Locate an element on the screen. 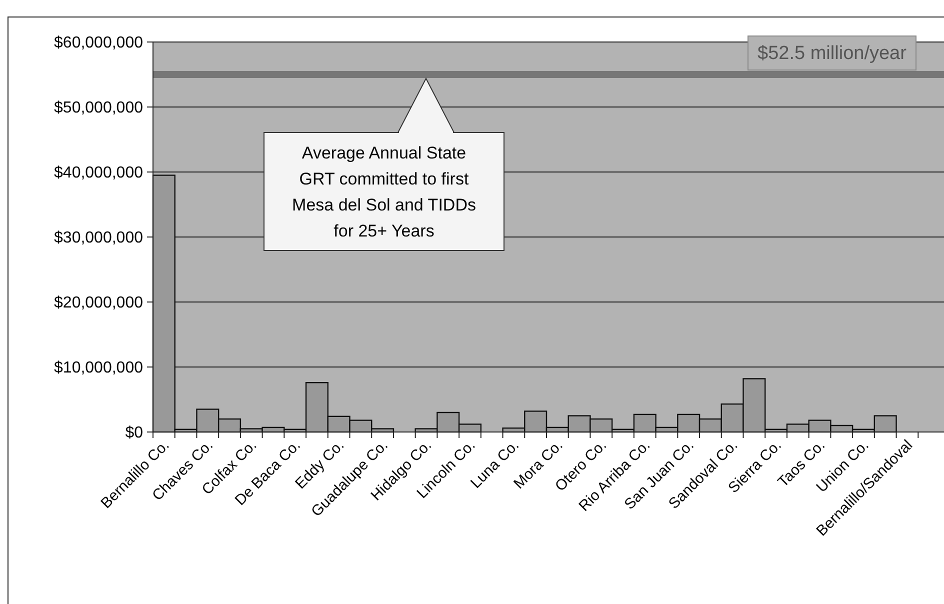 The height and width of the screenshot is (604, 944). ref-line-label: $52.5 million/year is located at coordinates (833, 53).